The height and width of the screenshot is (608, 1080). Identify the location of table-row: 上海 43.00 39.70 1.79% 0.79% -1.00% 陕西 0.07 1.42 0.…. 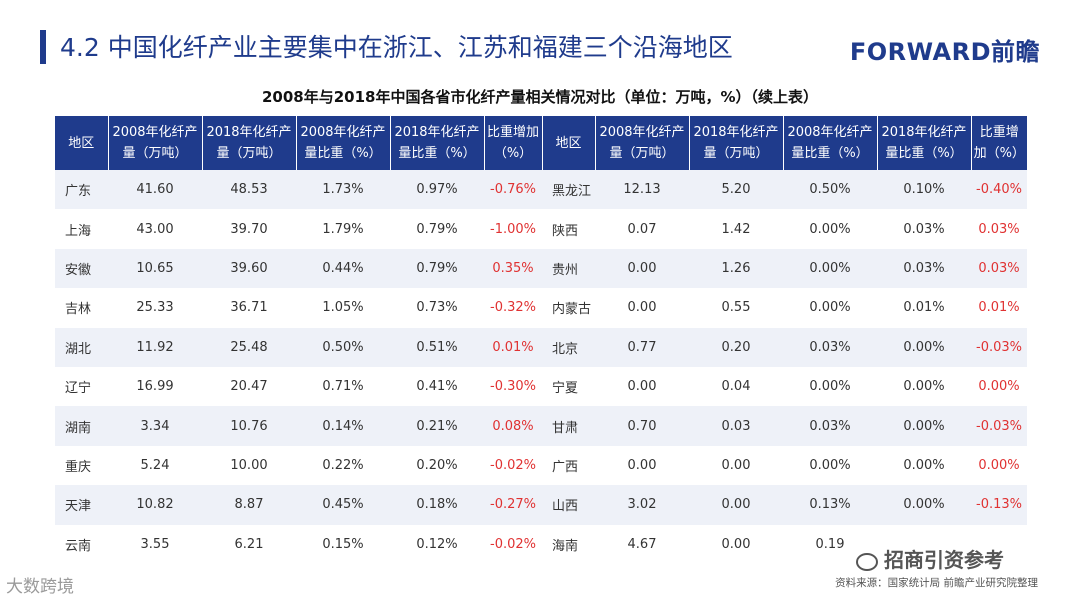
(541, 229).